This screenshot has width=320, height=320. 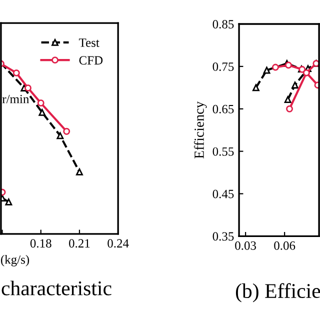 What do you see at coordinates (223, 109) in the screenshot?
I see `y-tick-label: 0.65` at bounding box center [223, 109].